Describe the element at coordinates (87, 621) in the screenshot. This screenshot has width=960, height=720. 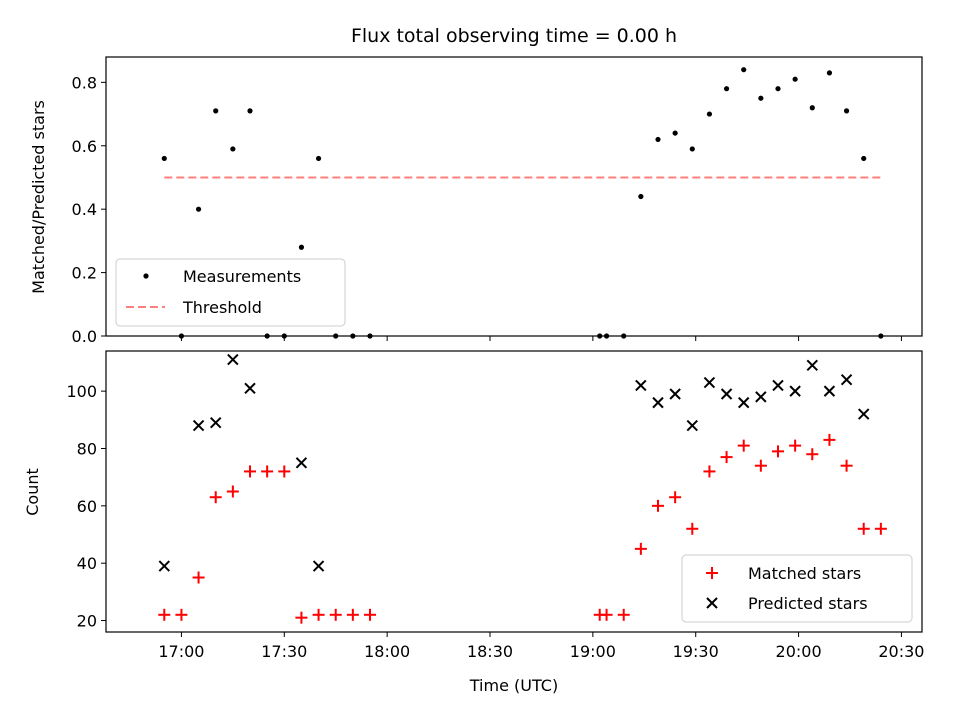
I see `bottom-y-tick-label: 20` at that location.